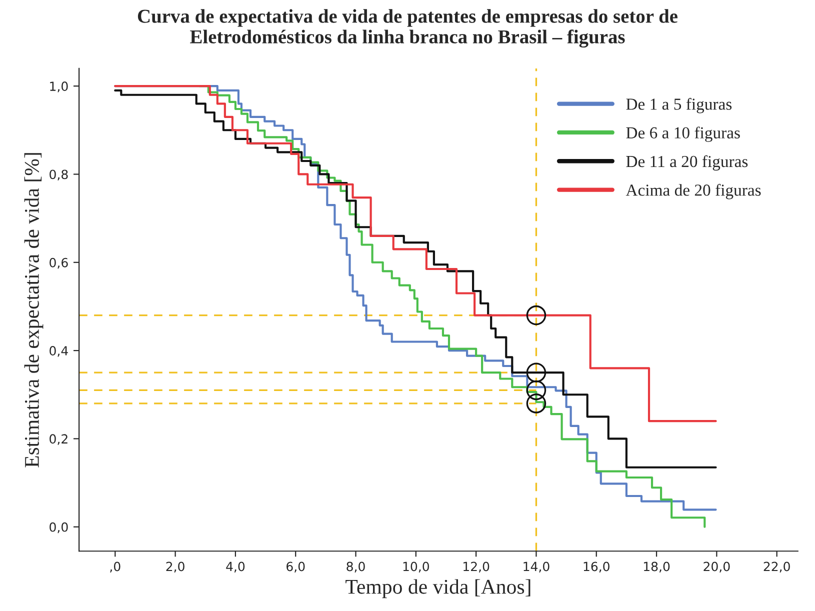  Describe the element at coordinates (683, 134) in the screenshot. I see `legend-label: De 6 a 10 figuras` at that location.